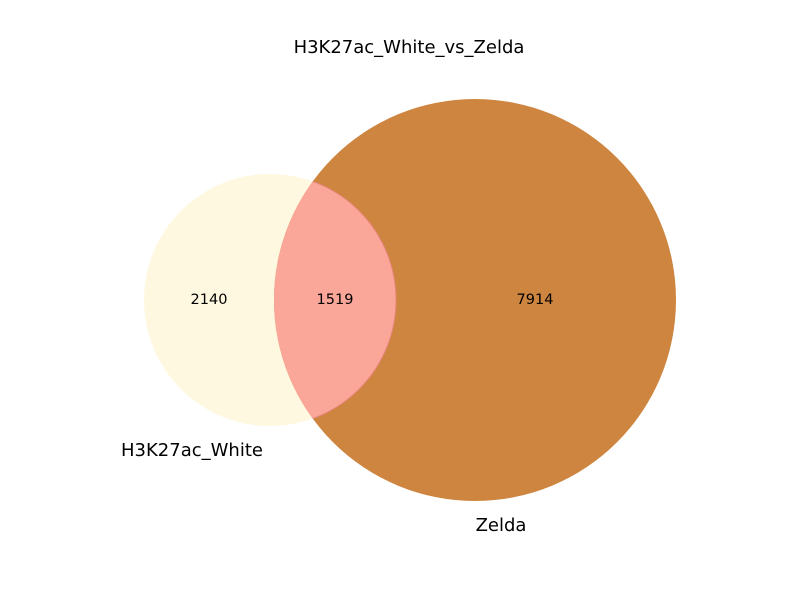 Image resolution: width=800 pixels, height=600 pixels. I want to click on count-only-zelda: 7914, so click(535, 300).